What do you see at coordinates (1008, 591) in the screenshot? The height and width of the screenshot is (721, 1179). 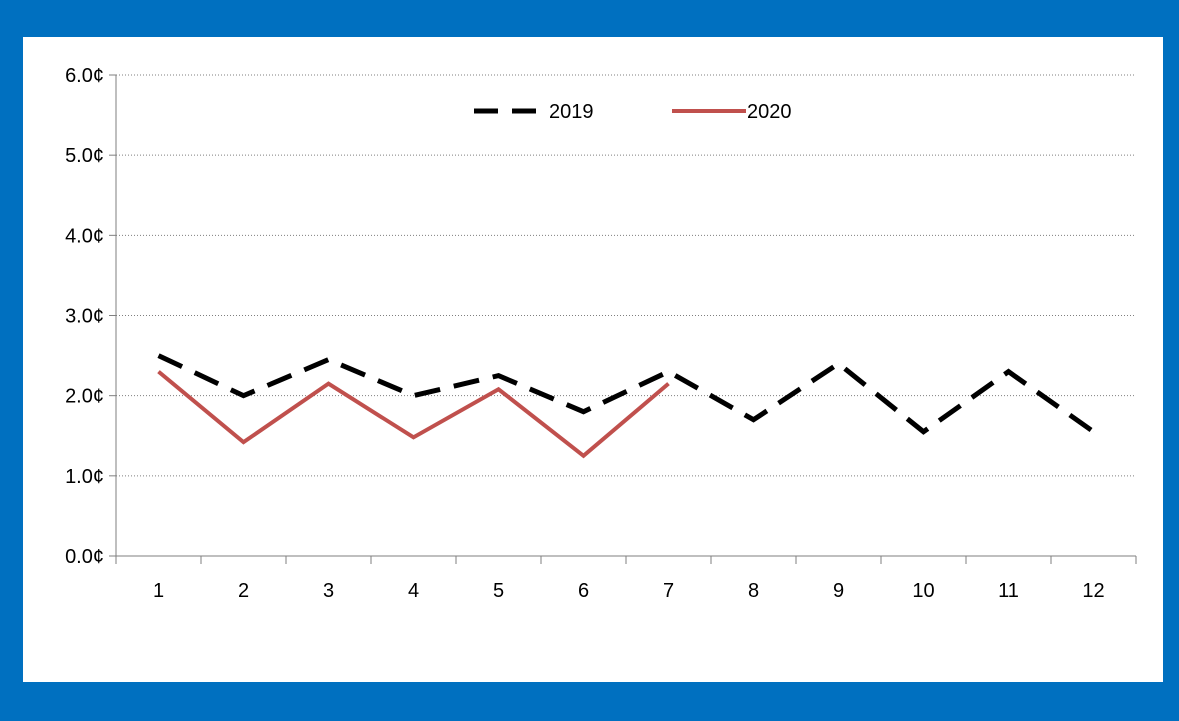 I see `x-tick-label: 11` at bounding box center [1008, 591].